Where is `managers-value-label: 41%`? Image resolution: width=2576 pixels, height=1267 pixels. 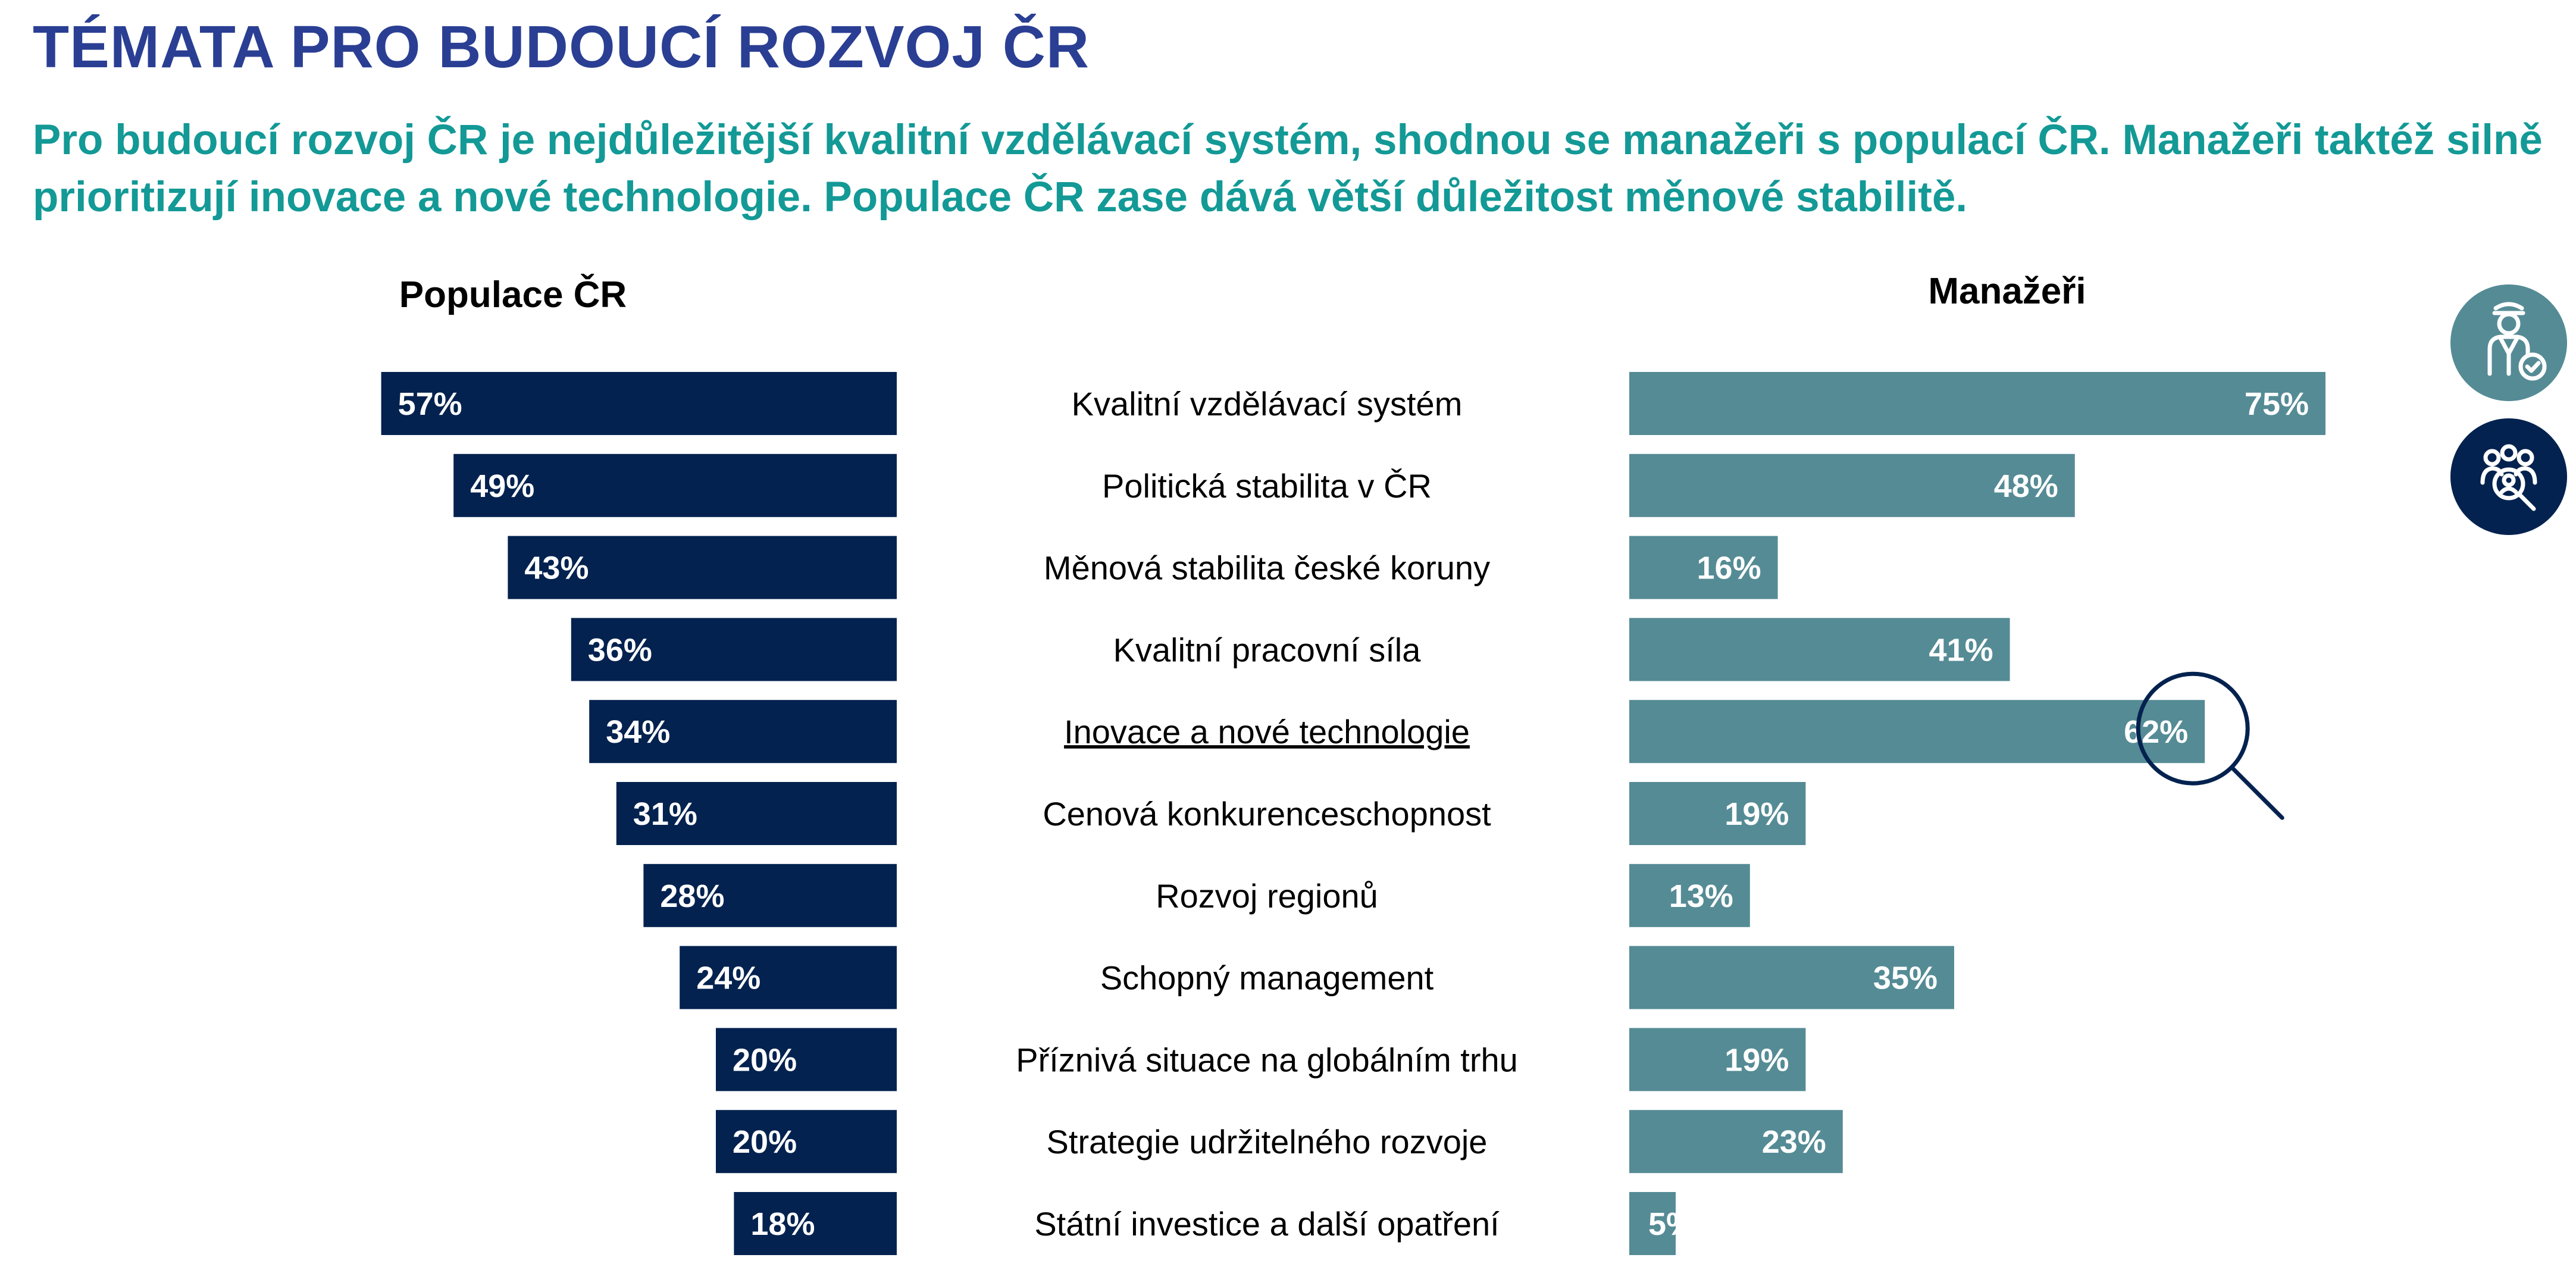 managers-value-label: 41% is located at coordinates (1961, 650).